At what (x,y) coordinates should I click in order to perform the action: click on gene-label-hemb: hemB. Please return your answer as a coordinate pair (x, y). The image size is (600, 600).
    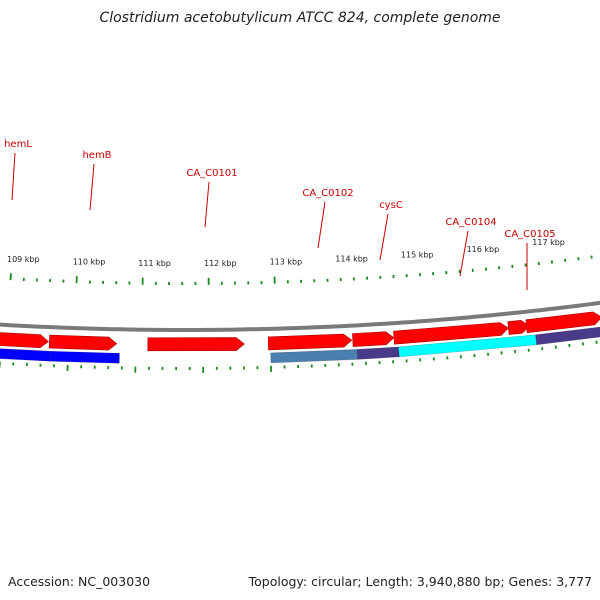
    Looking at the image, I should click on (96, 155).